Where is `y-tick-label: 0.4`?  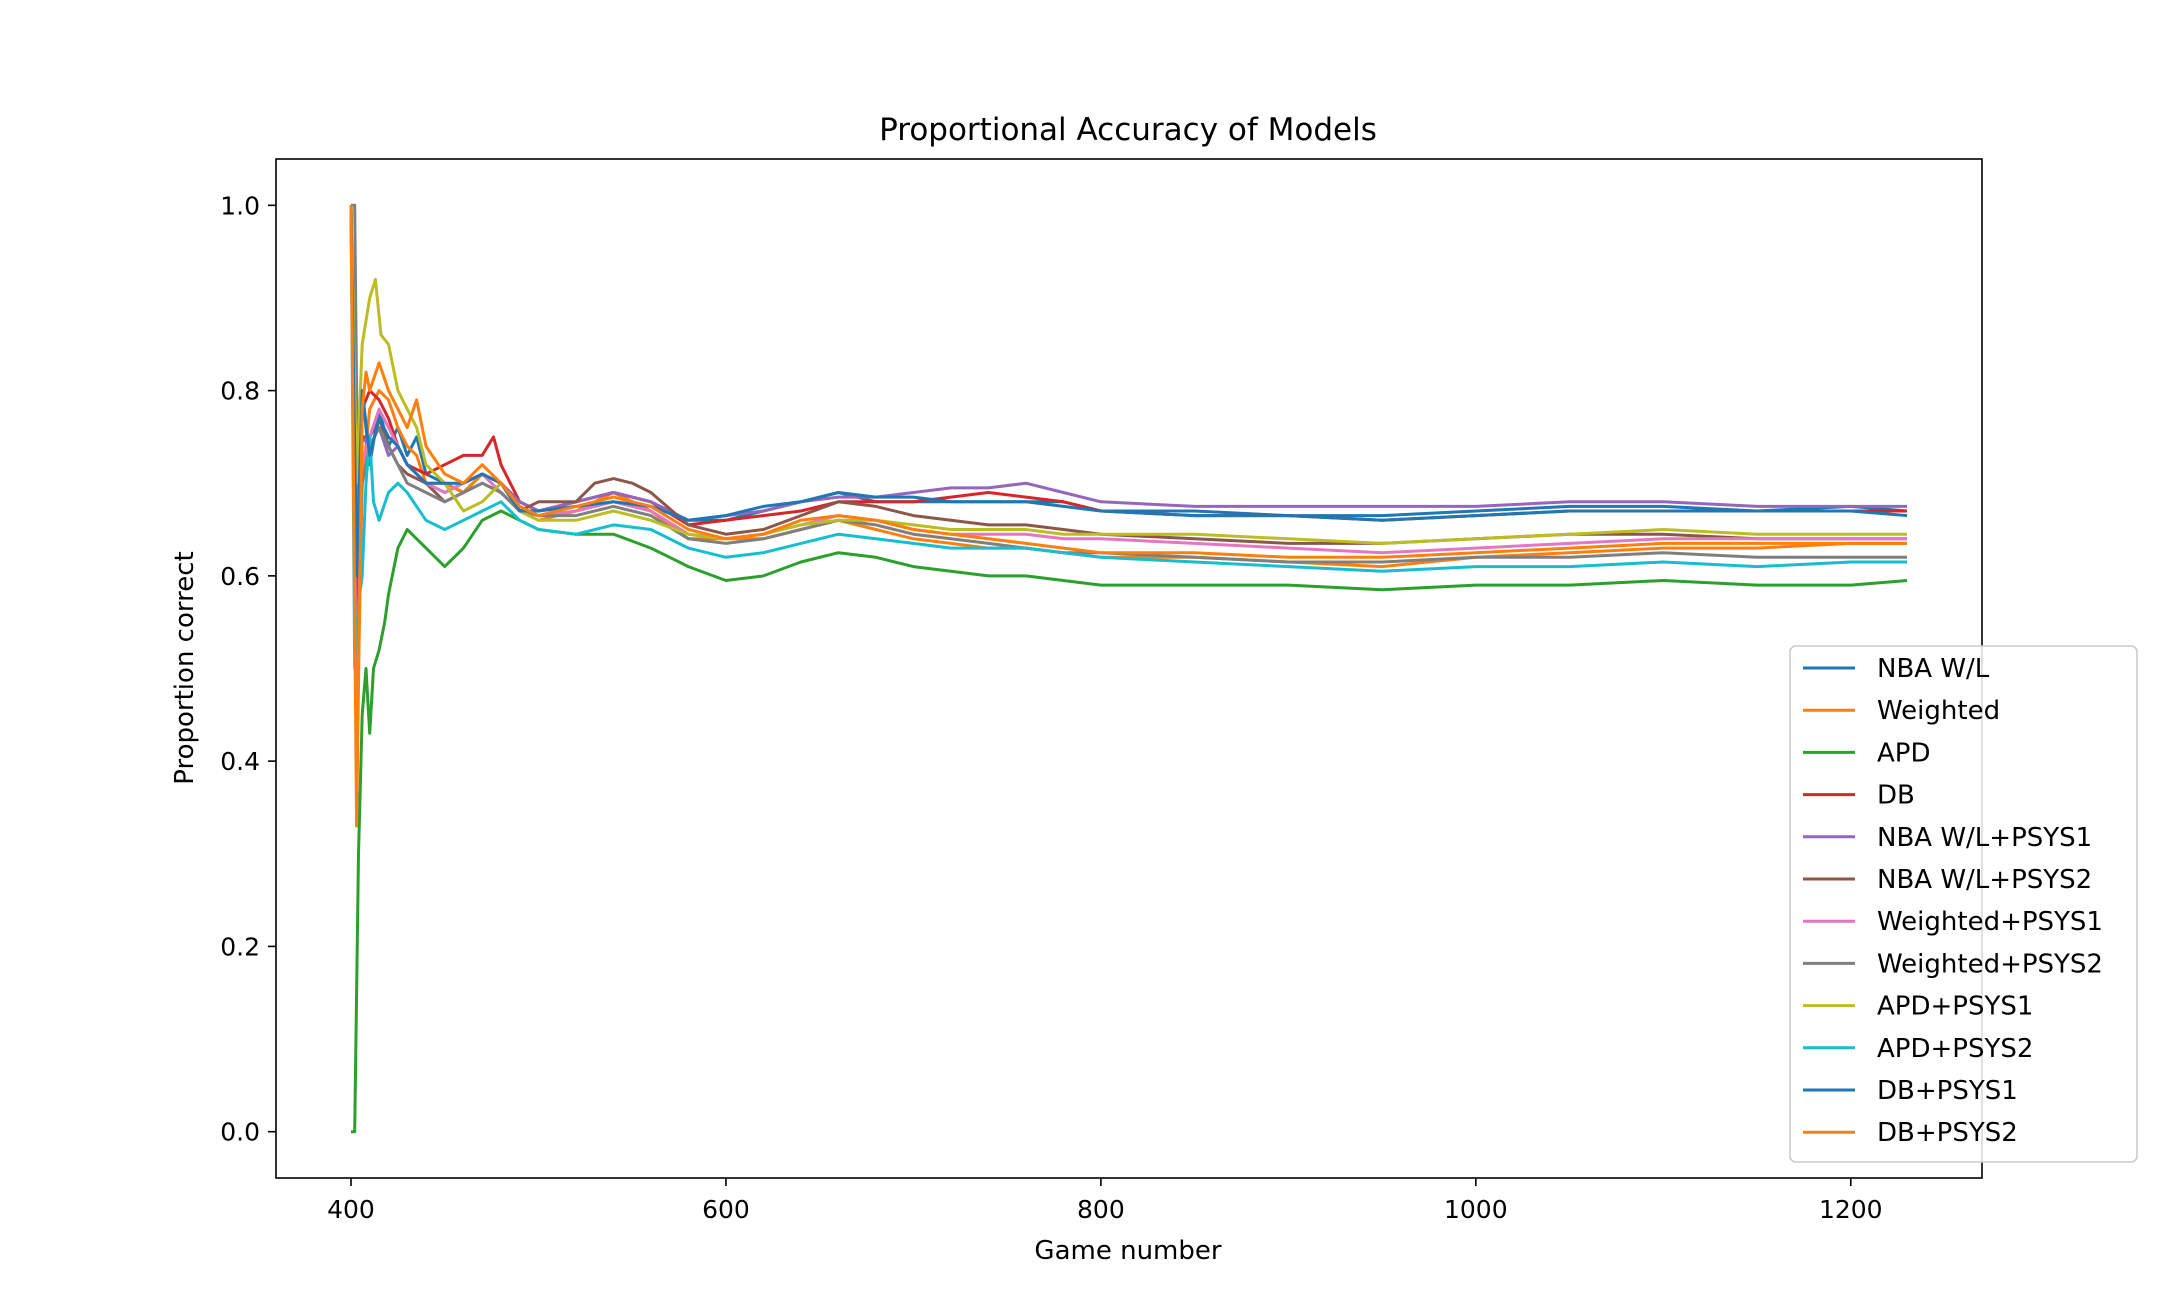
y-tick-label: 0.4 is located at coordinates (240, 761).